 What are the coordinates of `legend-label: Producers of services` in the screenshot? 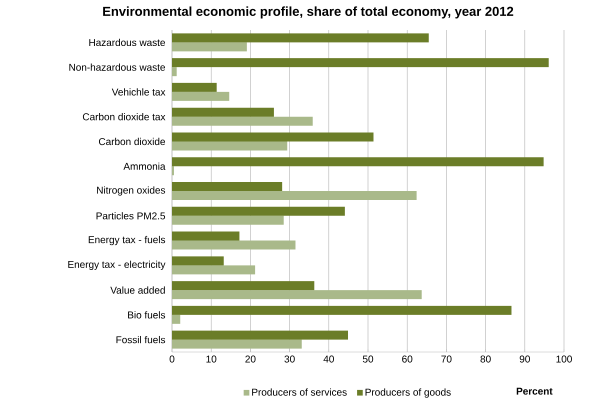 It's located at (299, 392).